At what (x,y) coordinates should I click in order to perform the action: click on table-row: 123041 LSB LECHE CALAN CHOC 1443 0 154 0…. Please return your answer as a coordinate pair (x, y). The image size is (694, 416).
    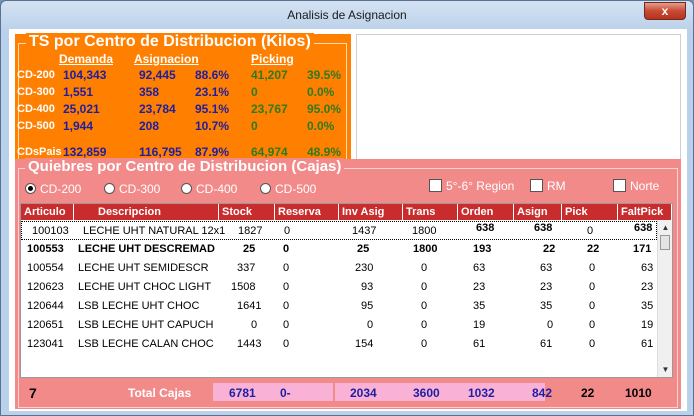
    Looking at the image, I should click on (339, 344).